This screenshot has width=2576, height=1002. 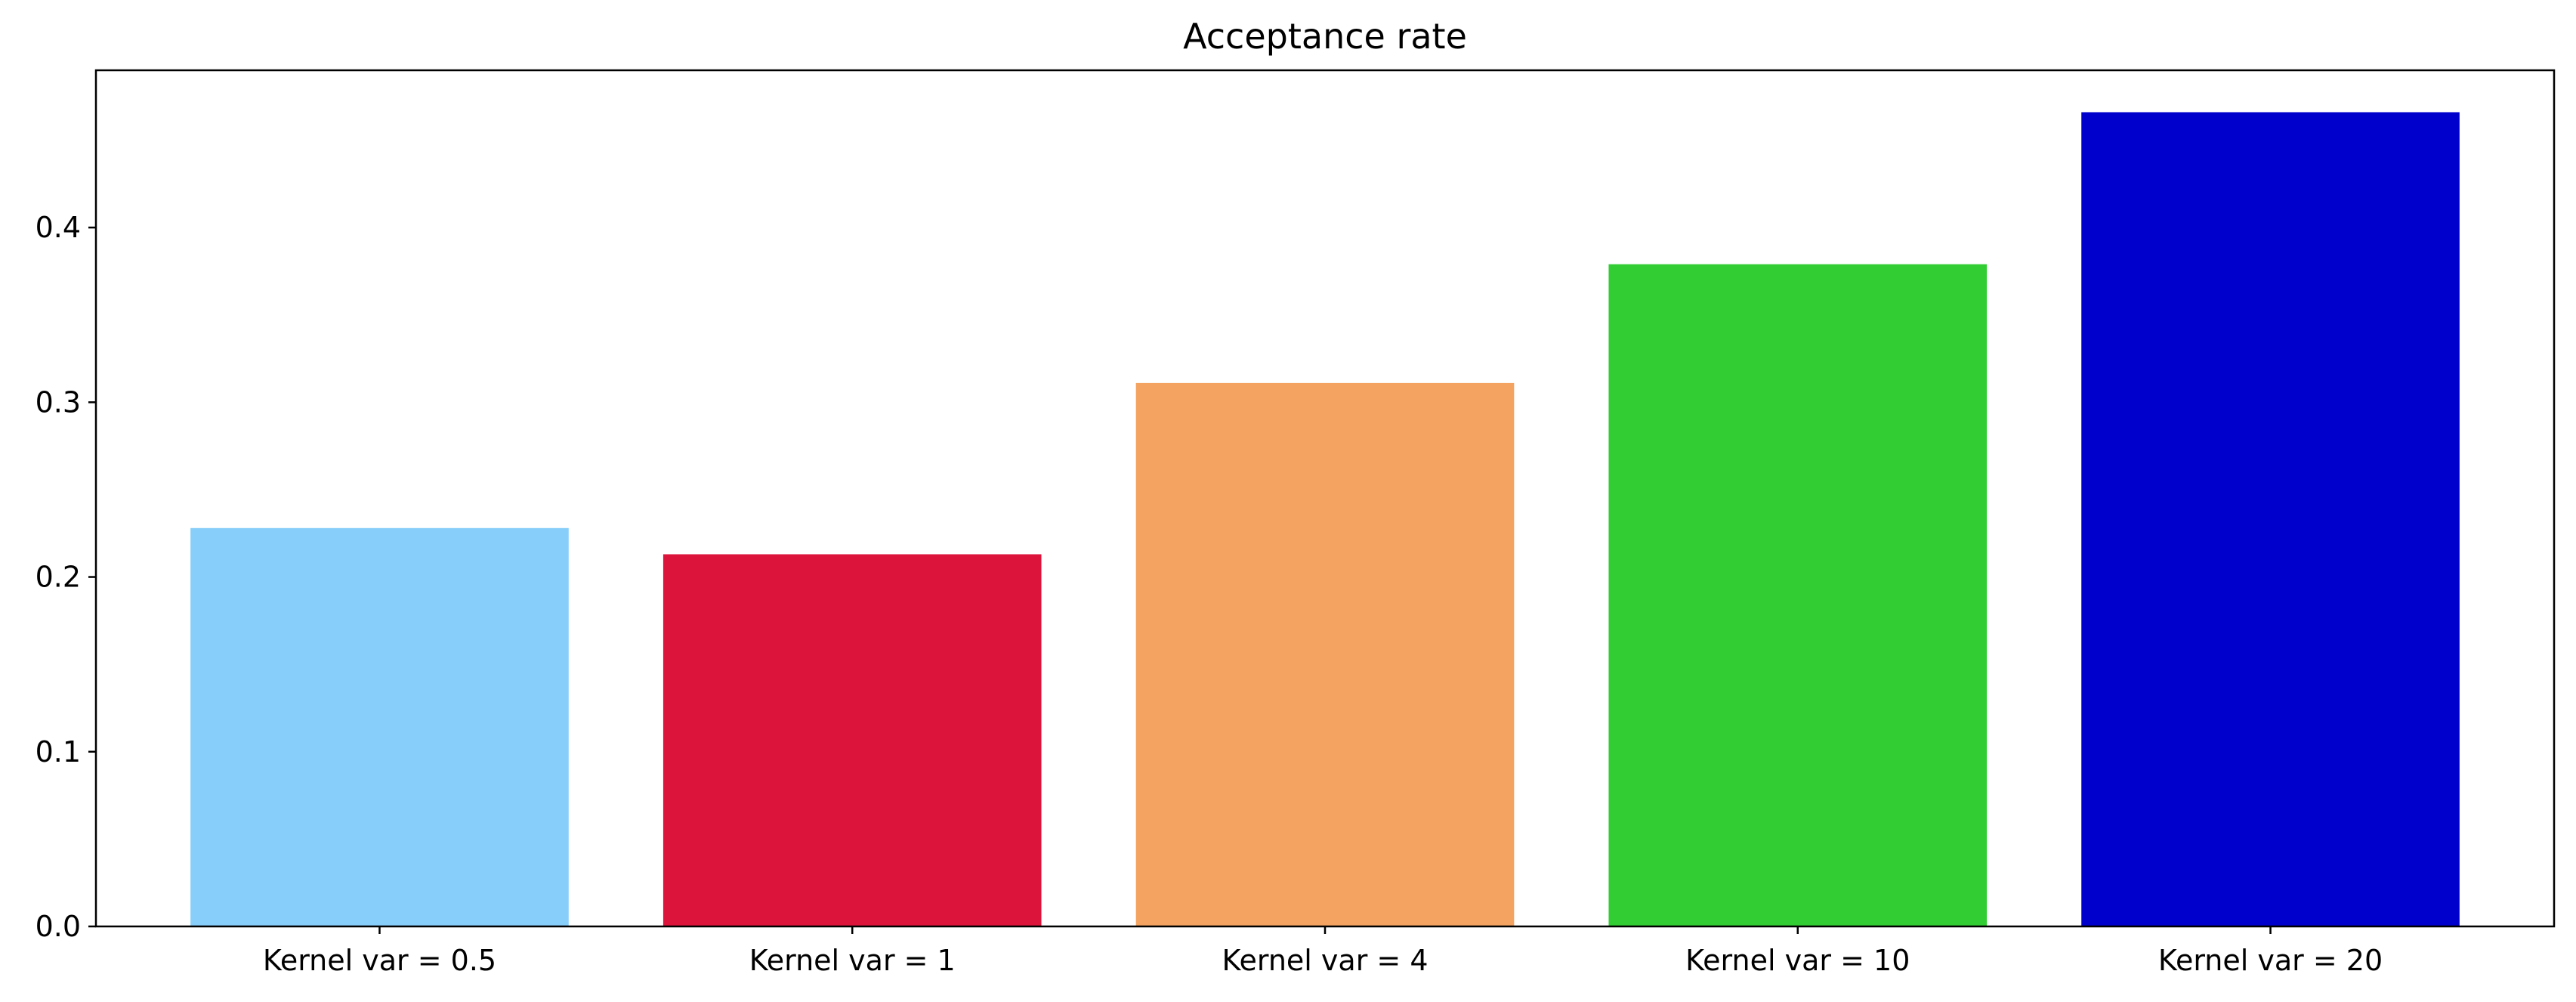 I want to click on y-tick-label: 0.1, so click(x=58, y=752).